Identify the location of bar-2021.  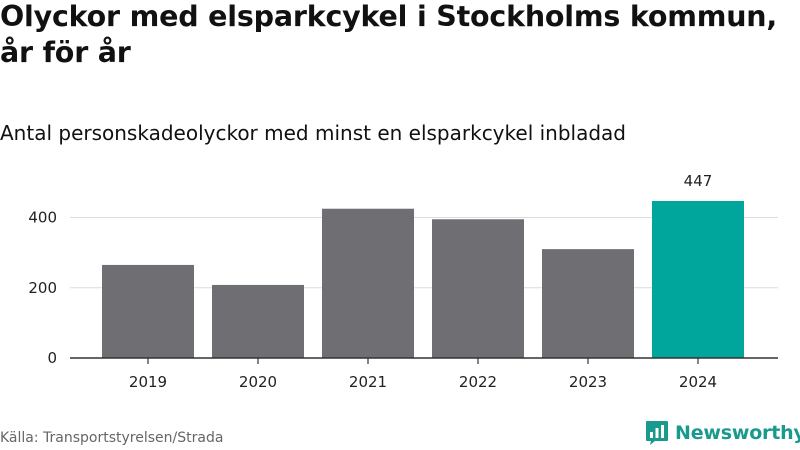
(368, 283).